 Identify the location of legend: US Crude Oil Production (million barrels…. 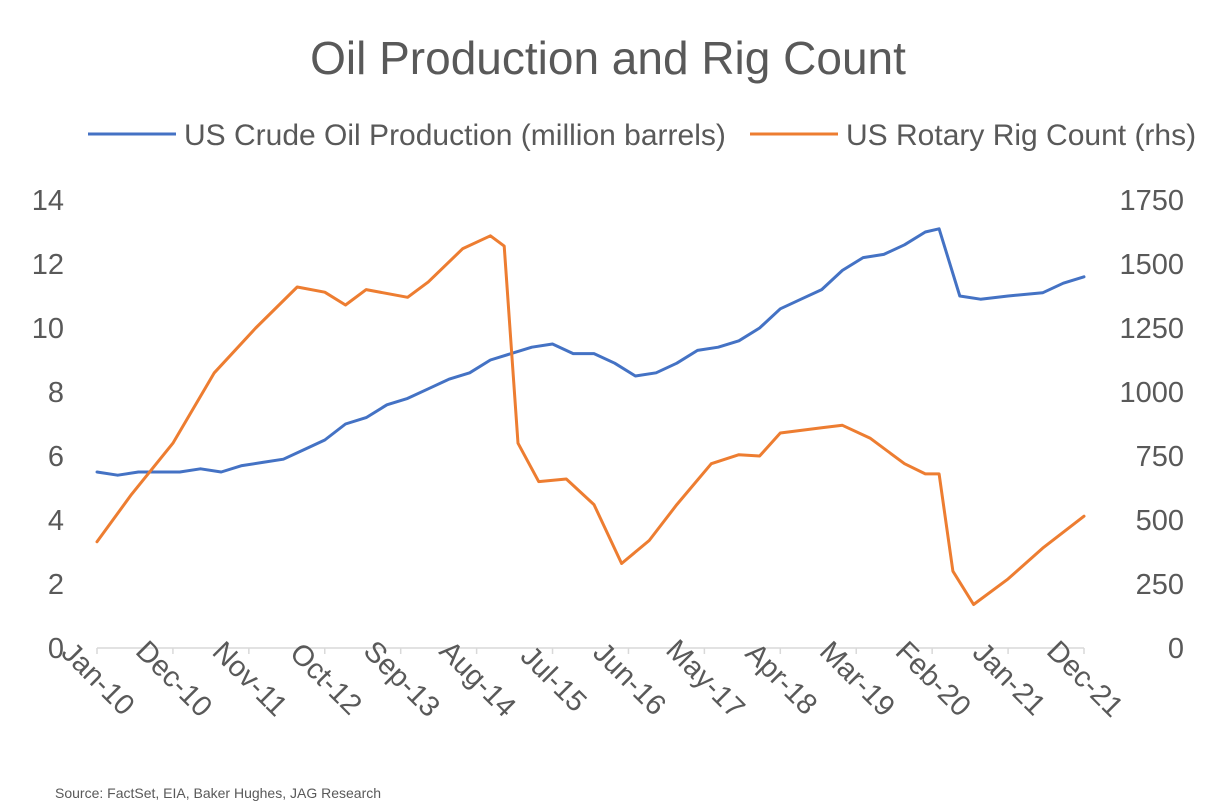
(642, 135).